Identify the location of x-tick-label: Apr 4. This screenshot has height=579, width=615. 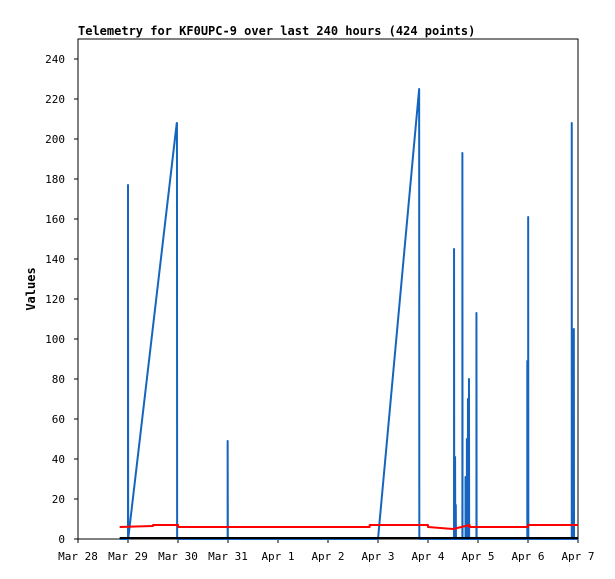
(427, 556).